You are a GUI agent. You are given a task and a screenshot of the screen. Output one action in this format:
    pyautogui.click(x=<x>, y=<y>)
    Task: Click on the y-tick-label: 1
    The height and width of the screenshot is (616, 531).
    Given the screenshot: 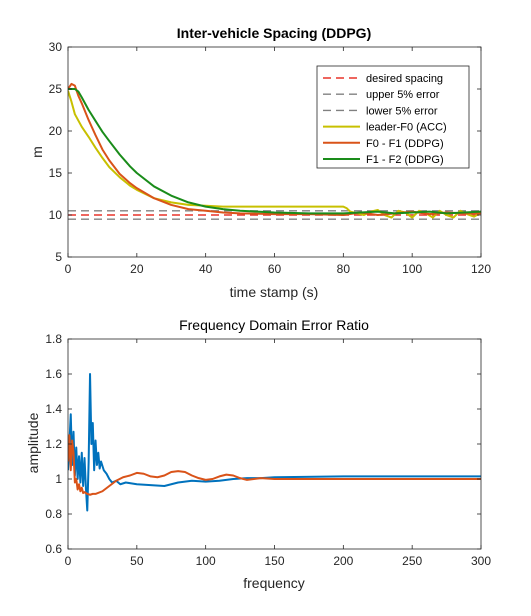 What is the action you would take?
    pyautogui.click(x=58, y=479)
    